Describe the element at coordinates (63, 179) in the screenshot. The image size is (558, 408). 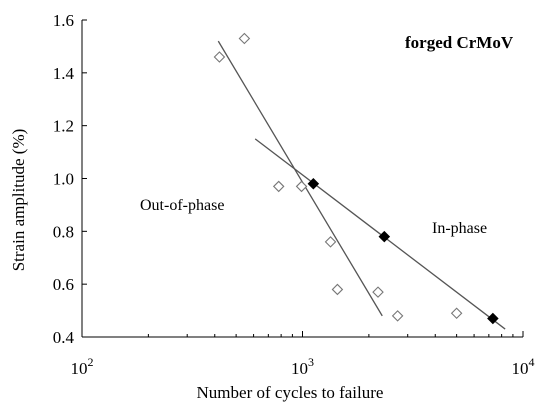
I see `y-tick-label: 1.0` at that location.